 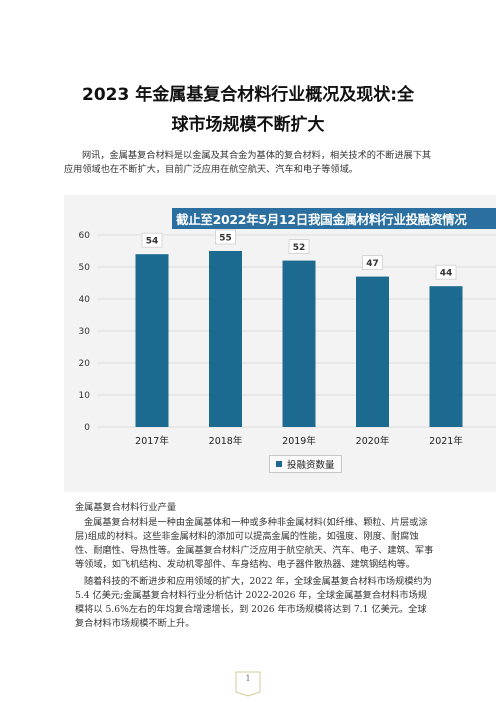 I want to click on page-number-ornament, so click(x=248, y=684).